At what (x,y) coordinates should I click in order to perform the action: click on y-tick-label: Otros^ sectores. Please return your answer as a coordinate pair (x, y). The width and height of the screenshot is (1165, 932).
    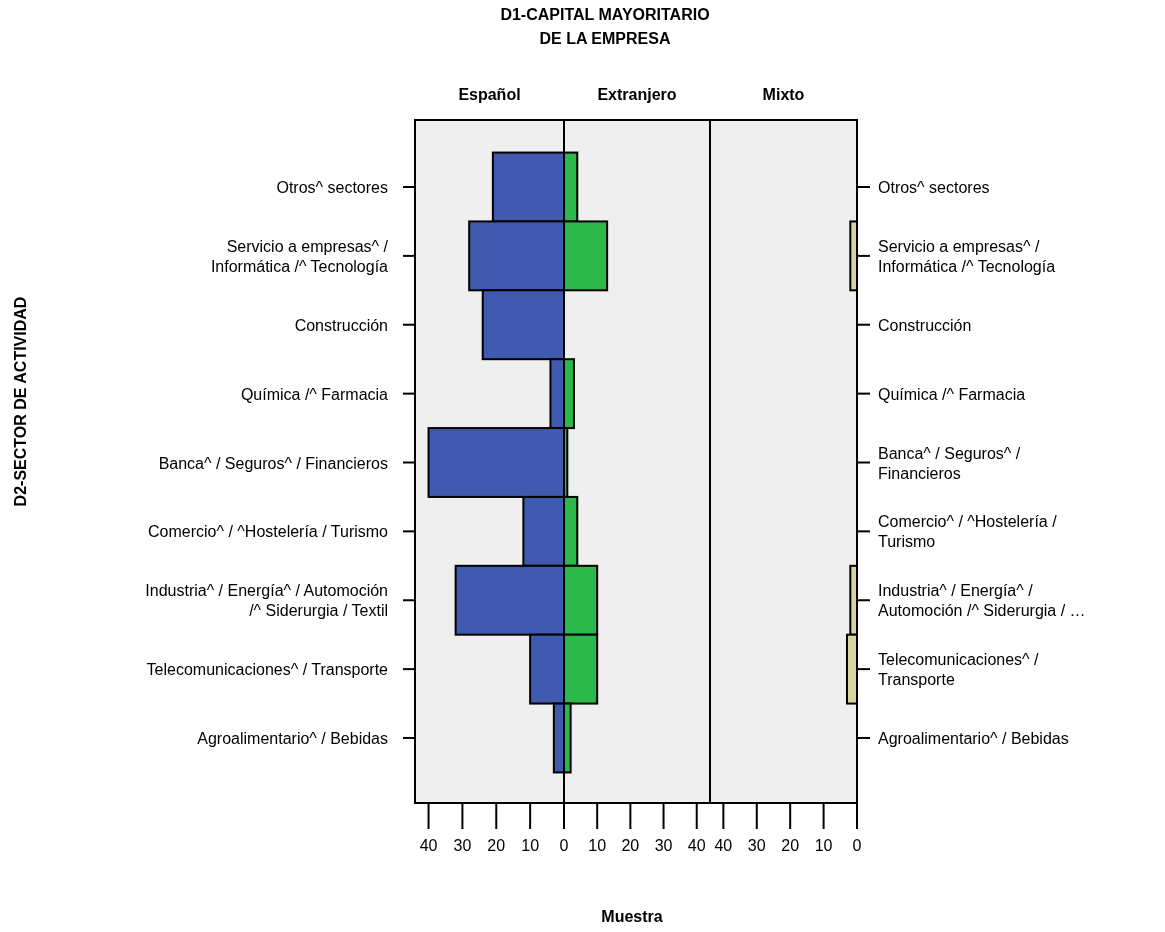
    Looking at the image, I should click on (332, 187).